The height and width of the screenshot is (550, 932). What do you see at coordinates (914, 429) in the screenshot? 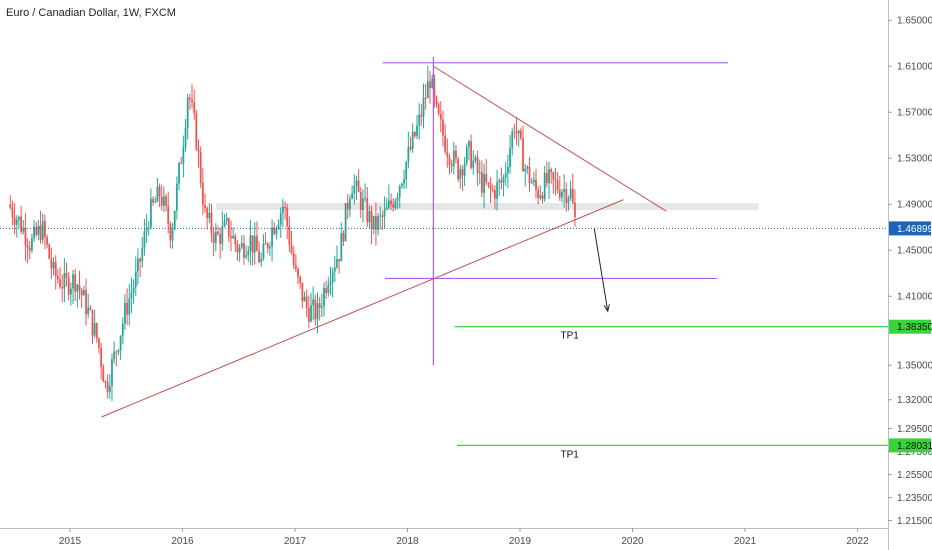
I see `y-tick-label: 1.29500` at bounding box center [914, 429].